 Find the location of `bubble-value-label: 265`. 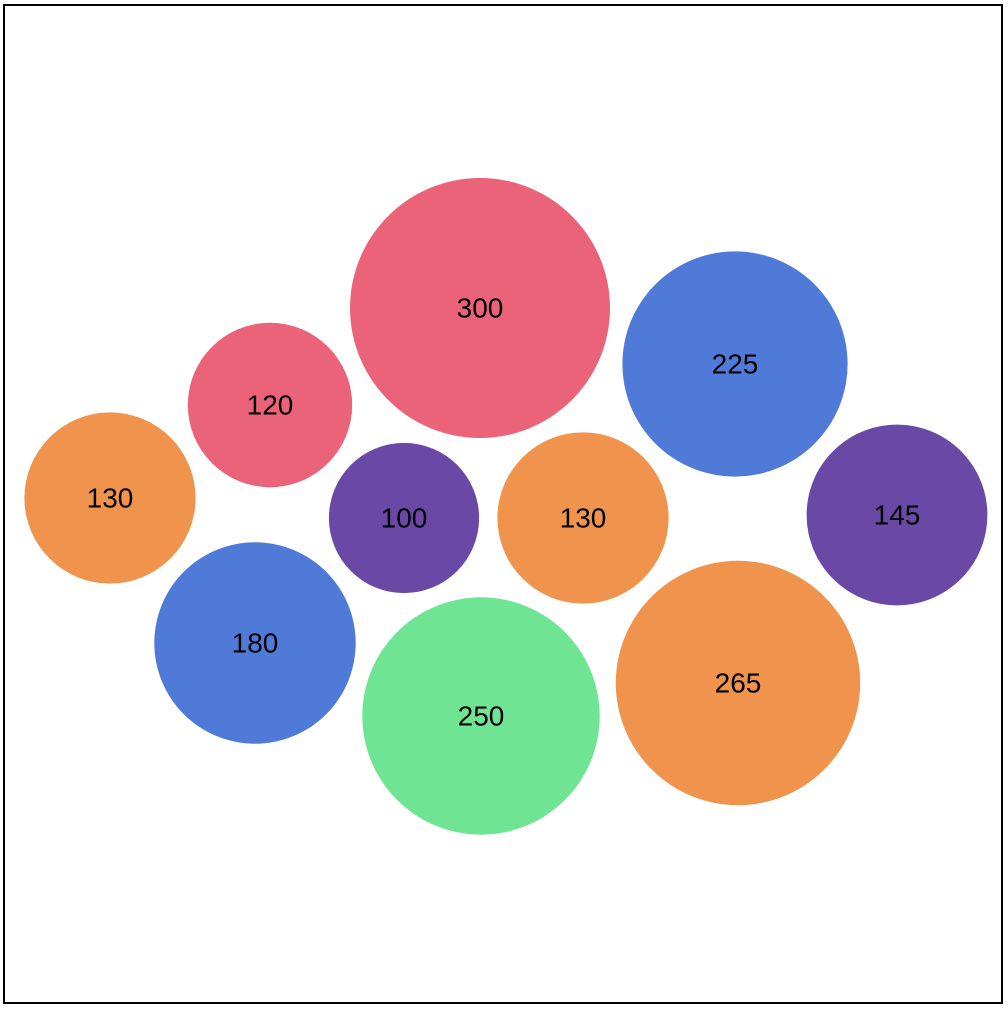

bubble-value-label: 265 is located at coordinates (738, 683).